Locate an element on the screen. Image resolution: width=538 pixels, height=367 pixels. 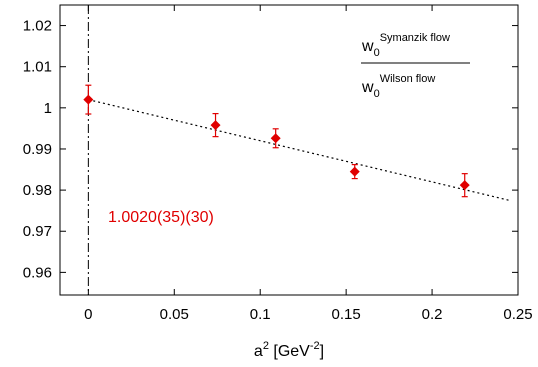
legend-numerator-sub: 0 is located at coordinates (377, 53).